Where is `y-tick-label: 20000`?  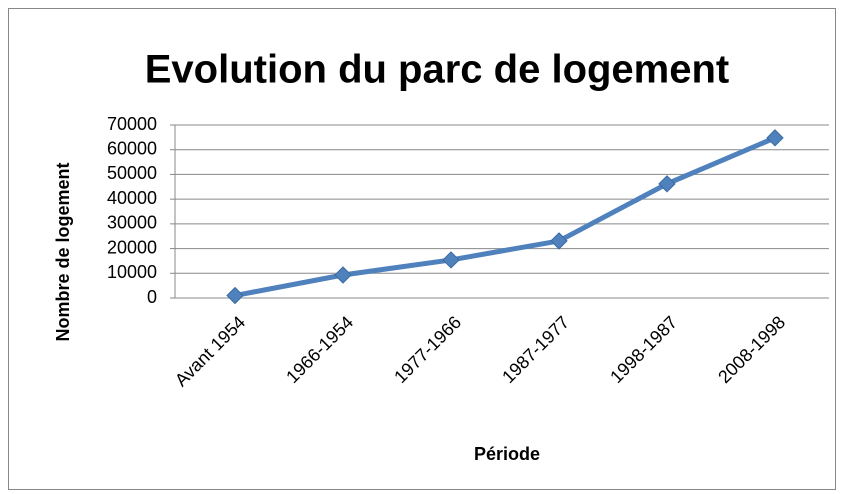 y-tick-label: 20000 is located at coordinates (132, 247).